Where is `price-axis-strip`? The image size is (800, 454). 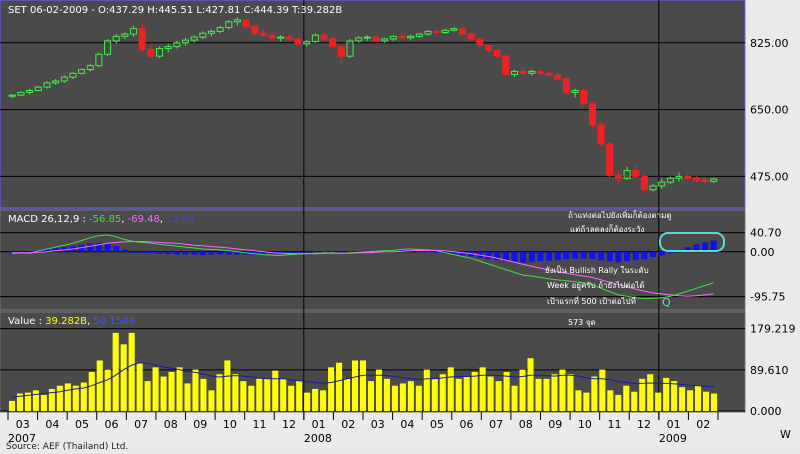
price-axis-strip is located at coordinates (772, 225).